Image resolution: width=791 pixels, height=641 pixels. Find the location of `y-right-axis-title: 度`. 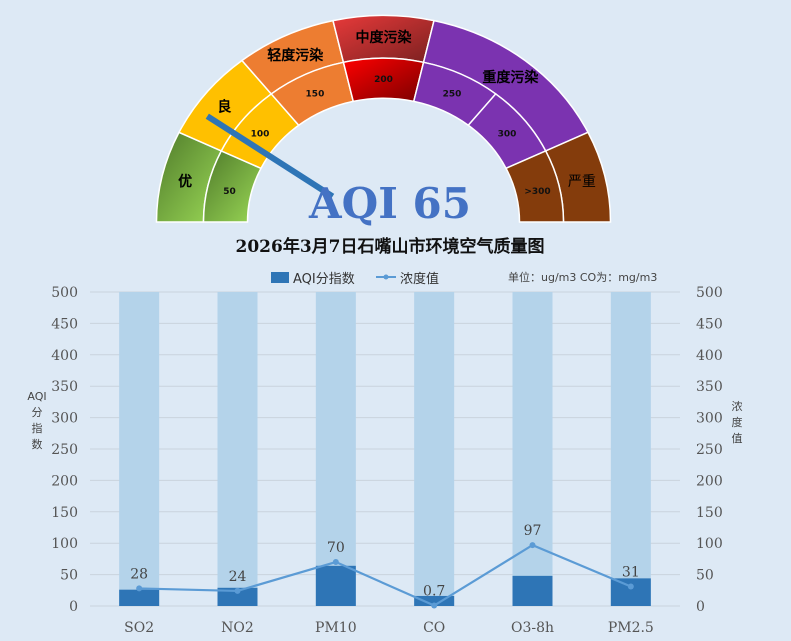

y-right-axis-title: 度 is located at coordinates (737, 422).